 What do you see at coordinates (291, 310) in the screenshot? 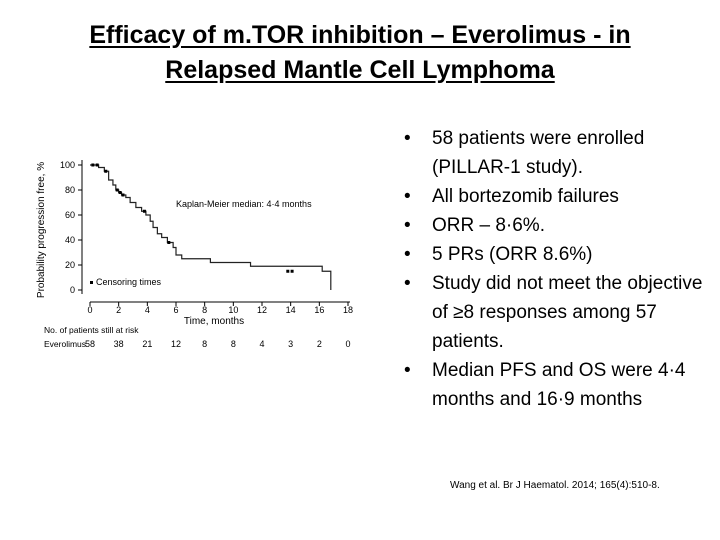
I see `x-tick-label: 14` at bounding box center [291, 310].